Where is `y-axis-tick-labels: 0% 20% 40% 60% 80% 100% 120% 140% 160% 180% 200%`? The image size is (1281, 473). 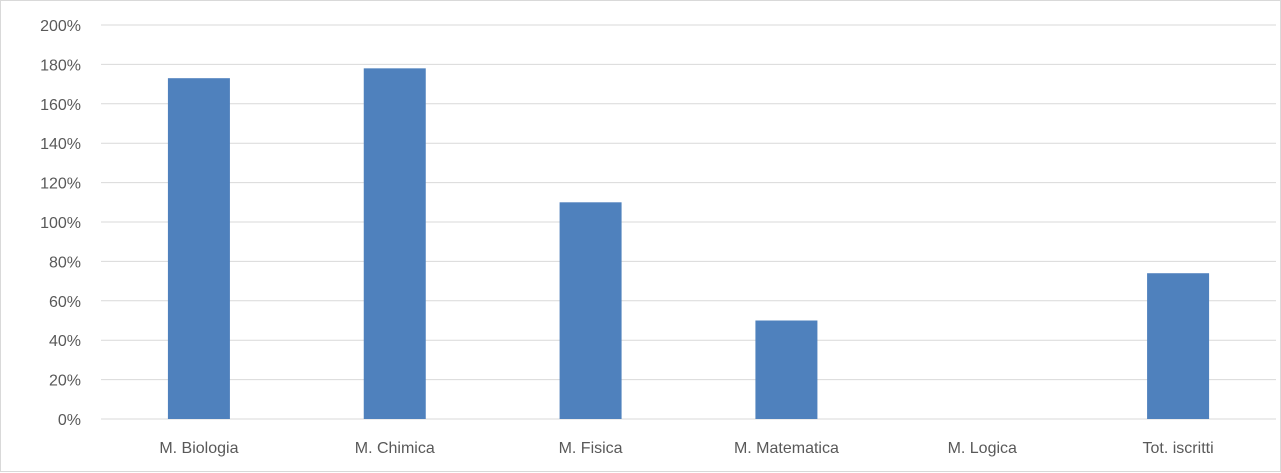 y-axis-tick-labels: 0% 20% 40% 60% 80% 100% 120% 140% 160% 180% 200% is located at coordinates (60, 223).